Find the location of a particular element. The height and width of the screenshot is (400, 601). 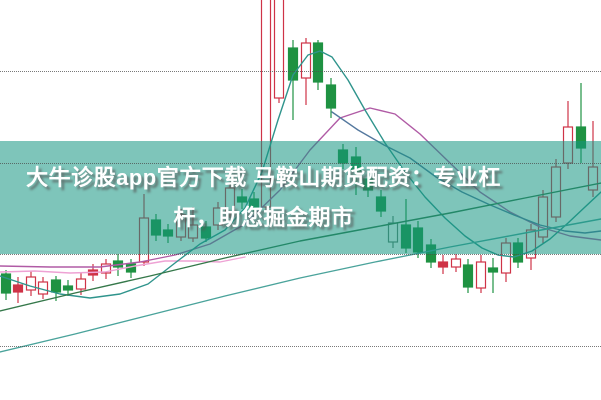

promo-text-line2: 杆，助您掘金期市 is located at coordinates (263, 217).